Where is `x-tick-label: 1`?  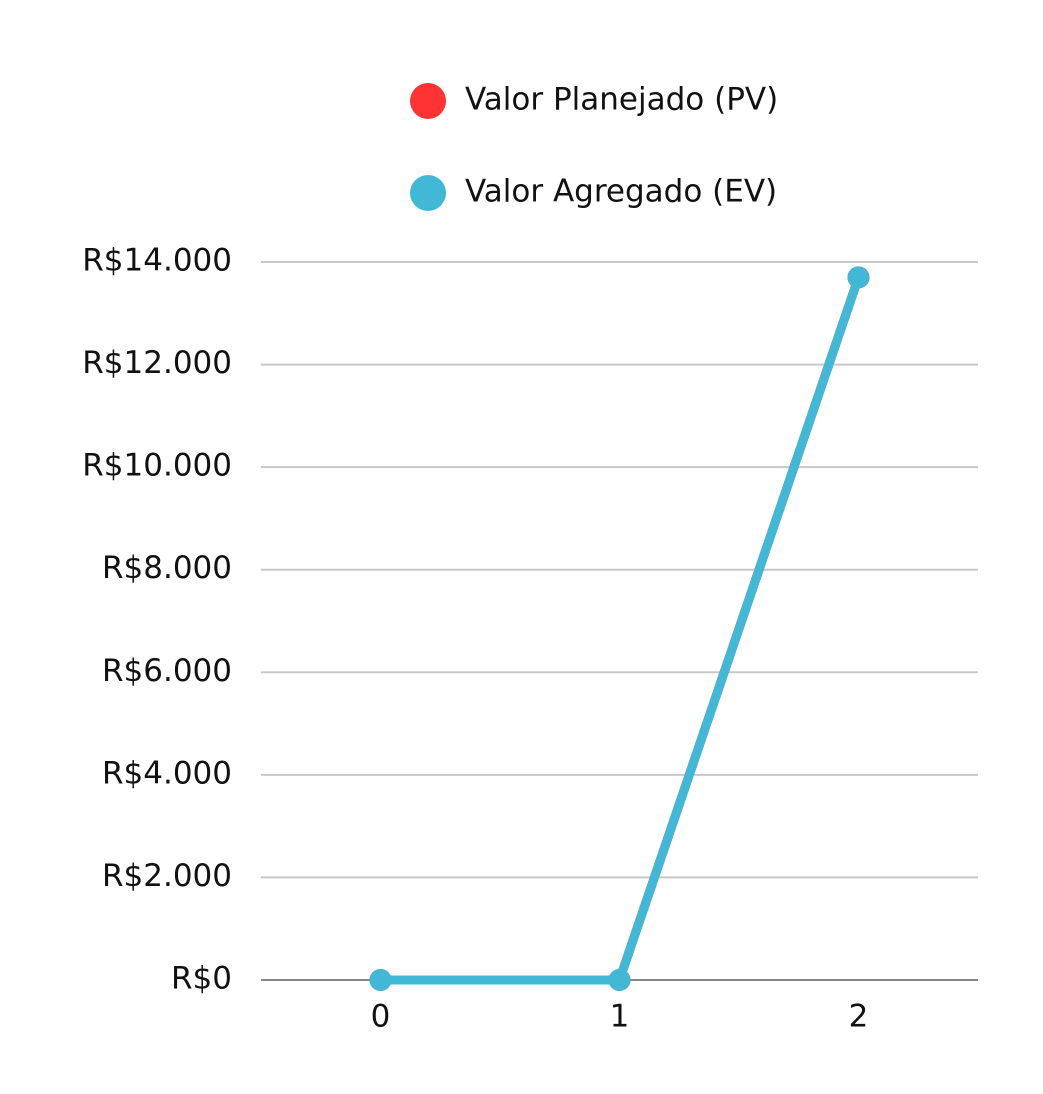
x-tick-label: 1 is located at coordinates (620, 1017).